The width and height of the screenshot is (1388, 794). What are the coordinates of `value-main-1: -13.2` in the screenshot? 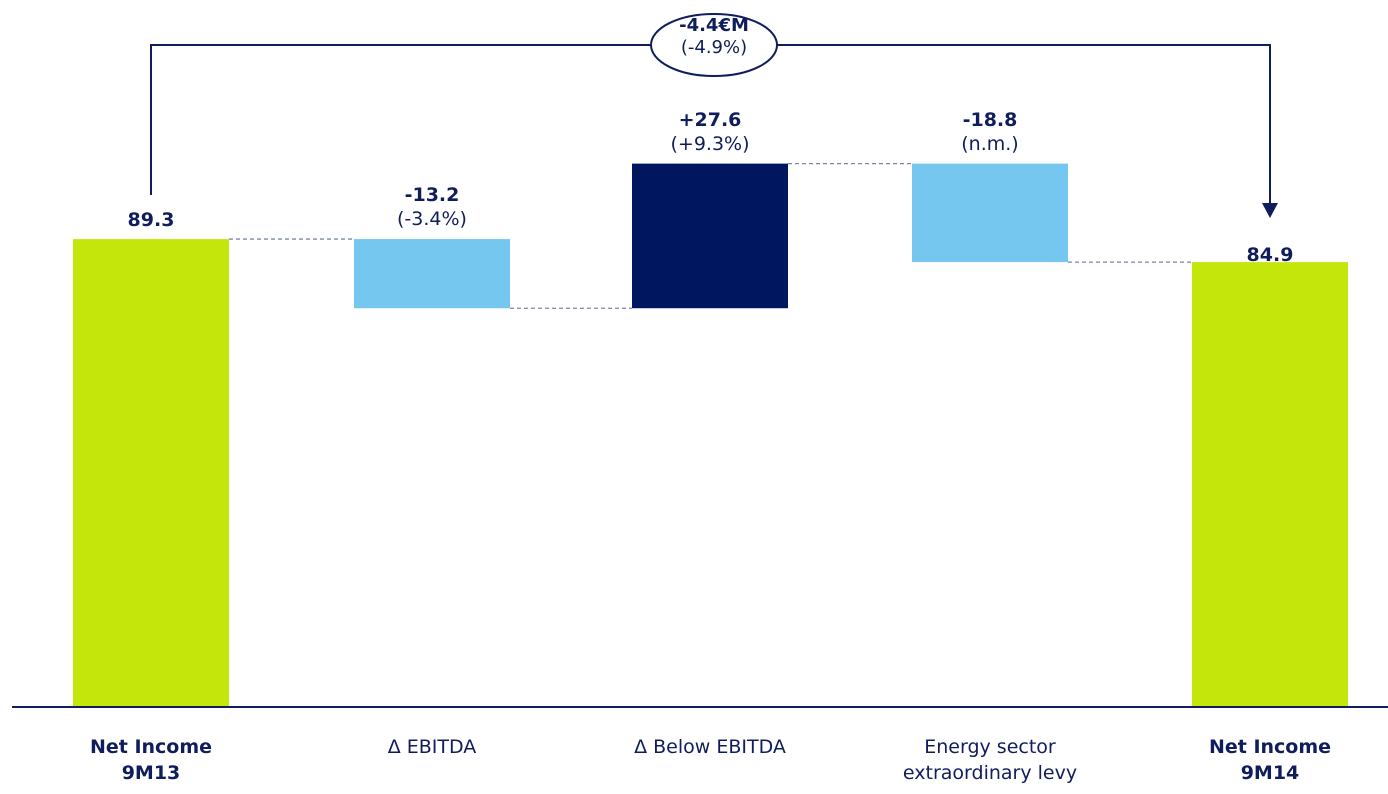 It's located at (432, 195).